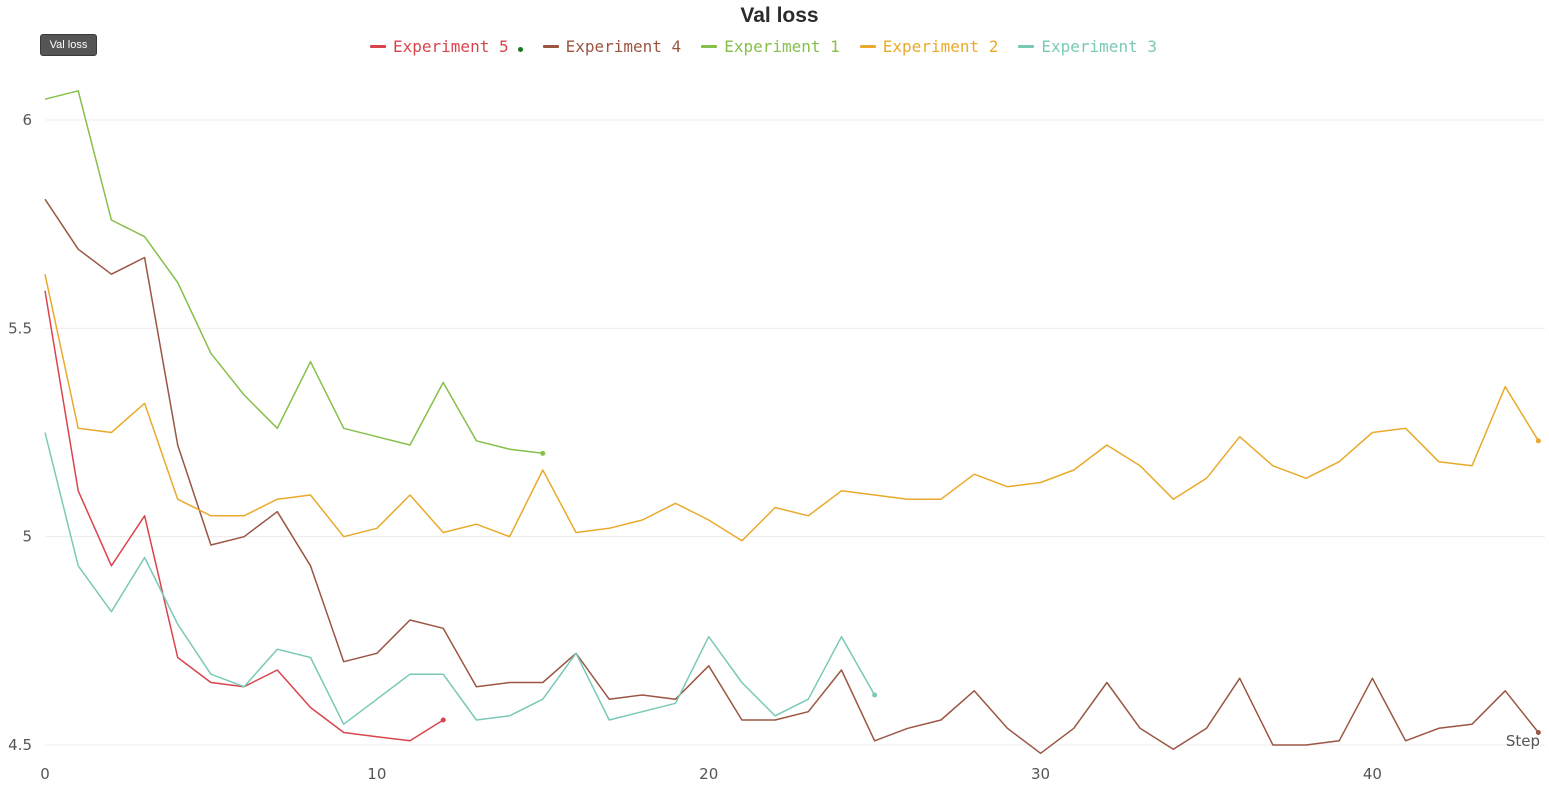 This screenshot has width=1549, height=791. Describe the element at coordinates (1372, 774) in the screenshot. I see `x-tick-label: 40` at that location.